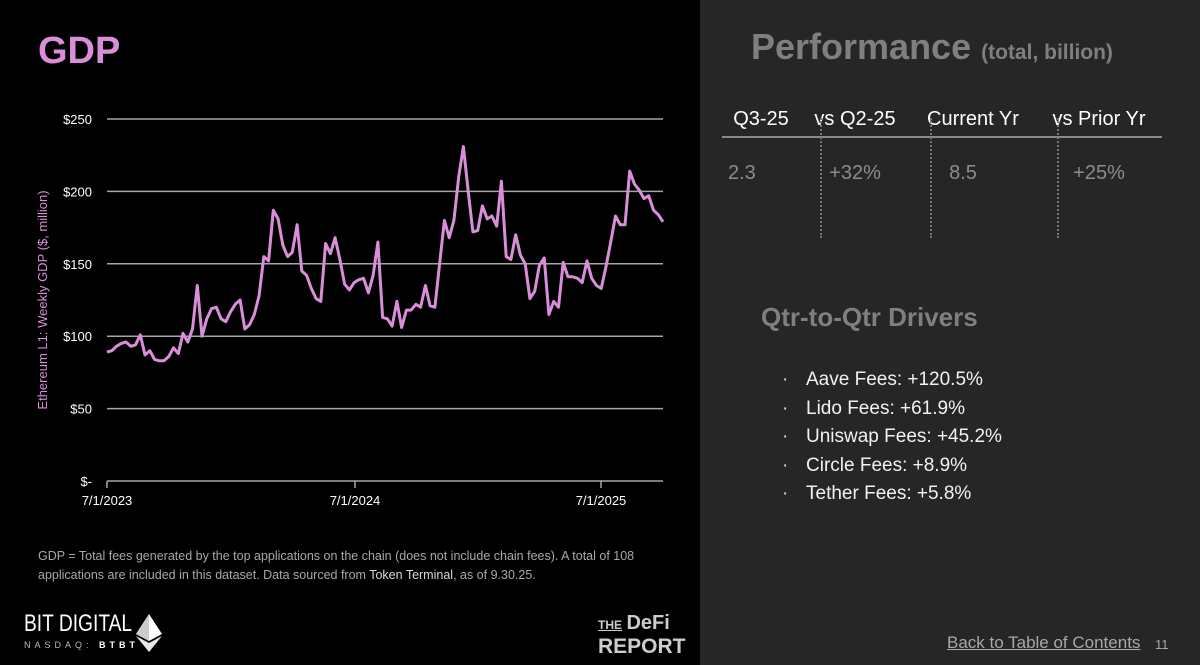 Image resolution: width=1200 pixels, height=665 pixels. I want to click on header-current-yr: Current Yr, so click(973, 119).